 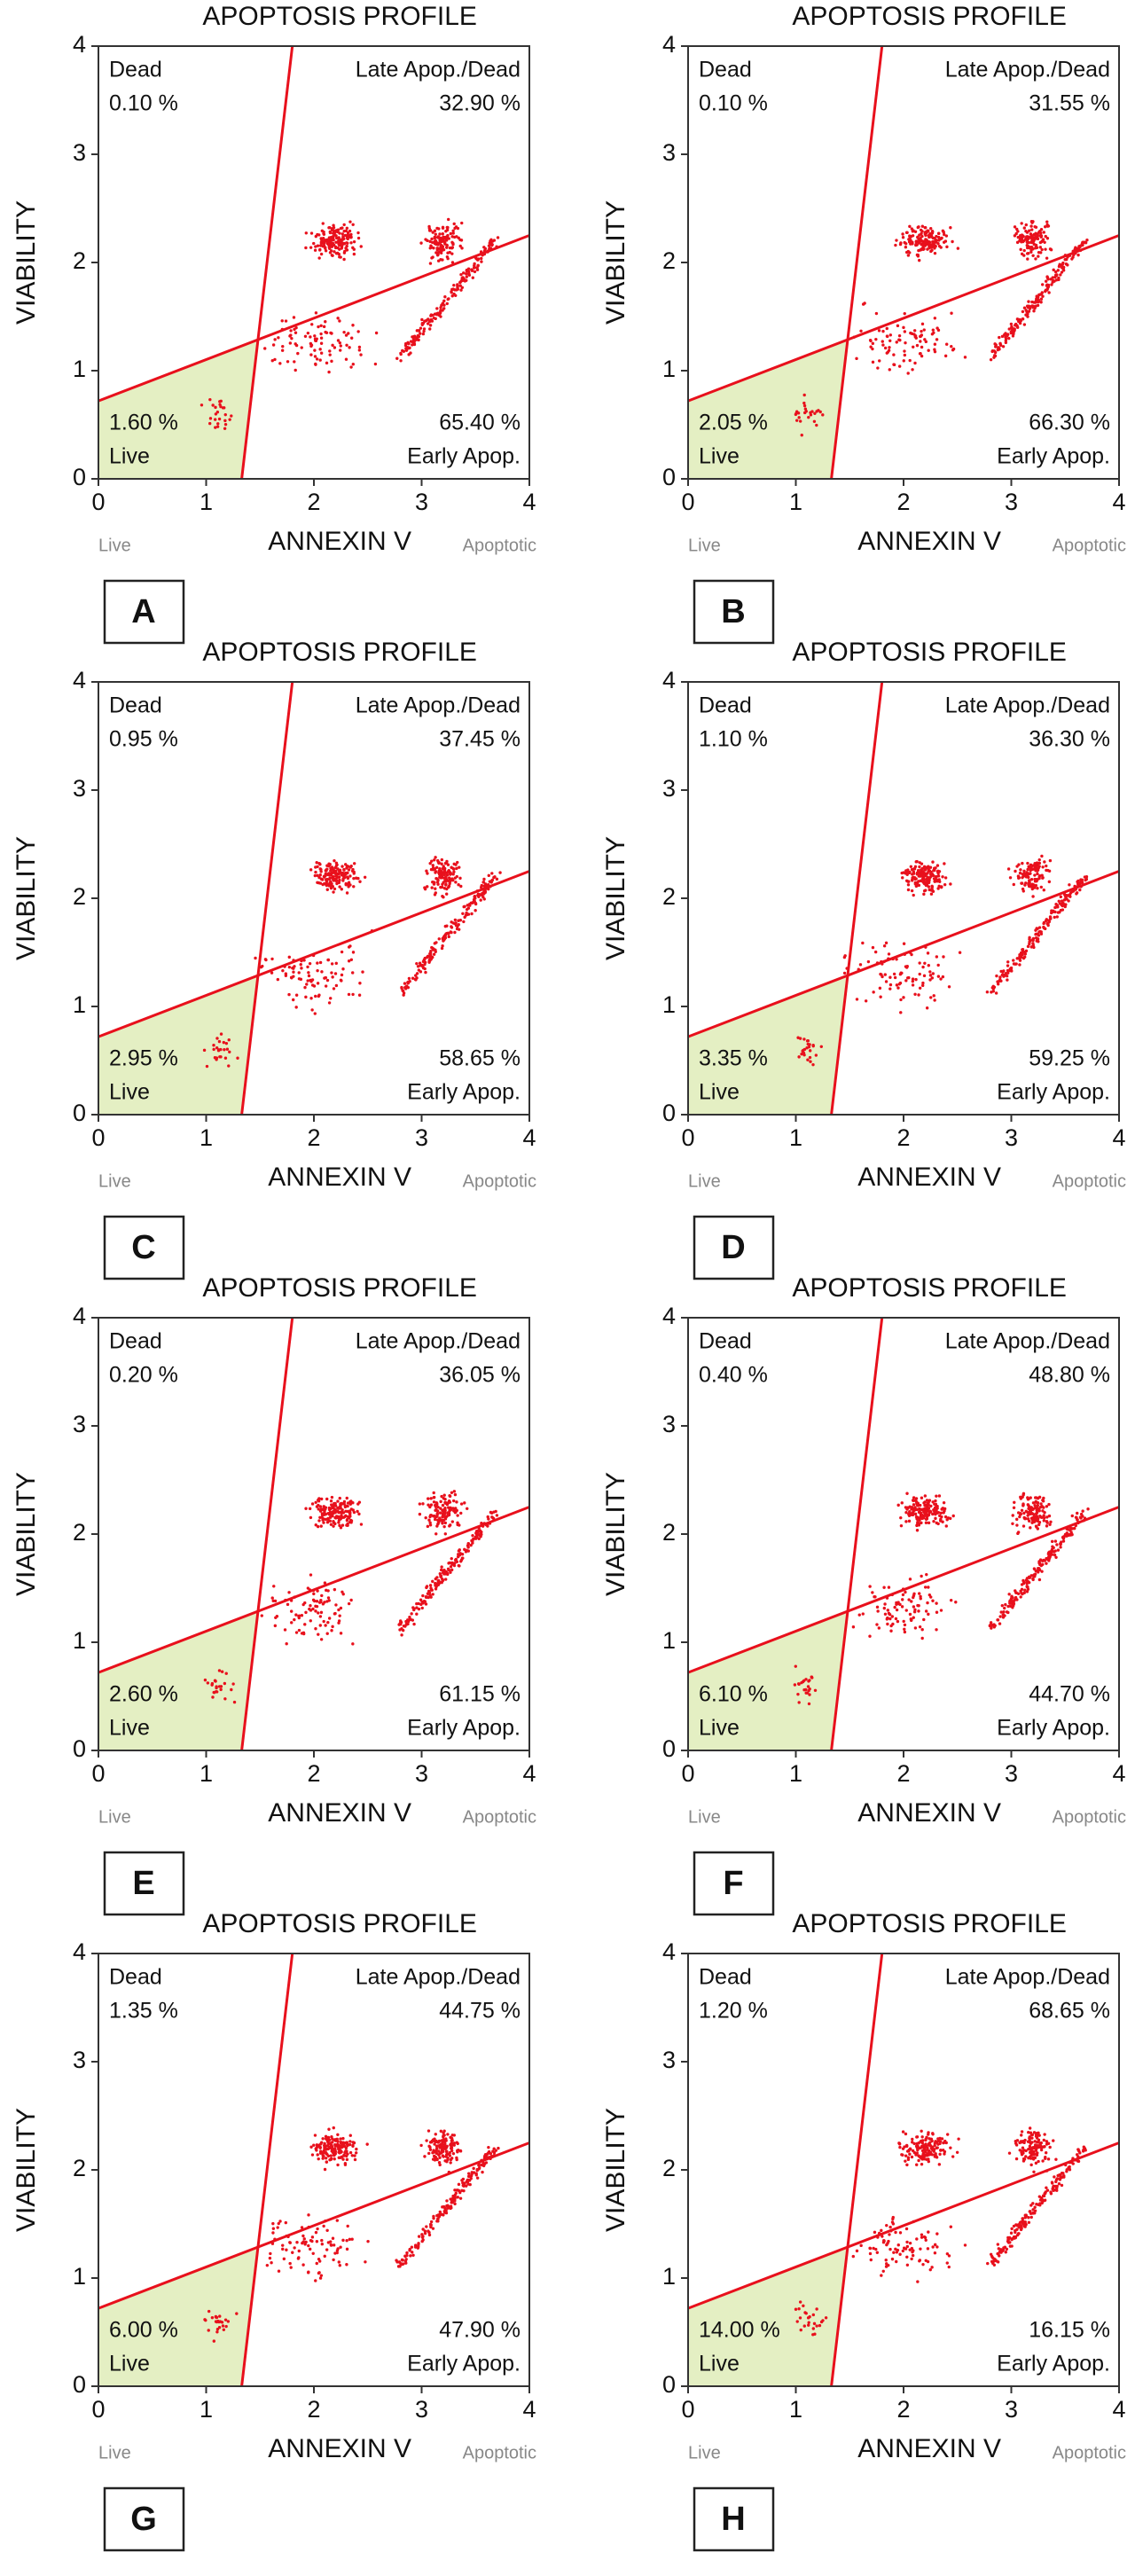 I want to click on x-tick-label: 2, so click(x=314, y=1773).